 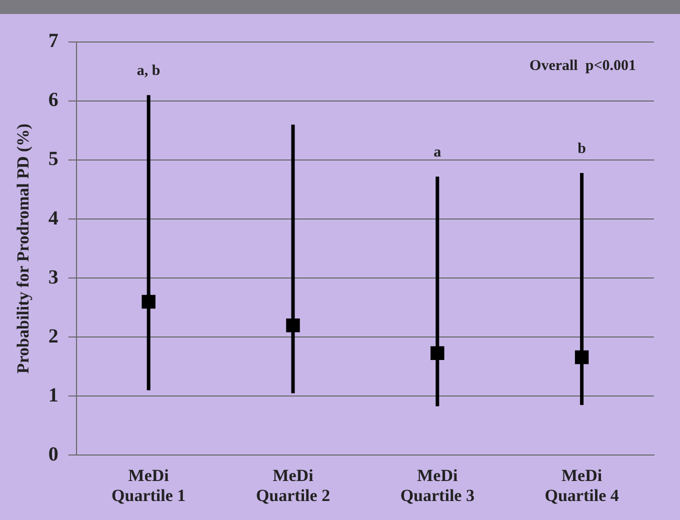 What do you see at coordinates (53, 41) in the screenshot?
I see `y-tick-label: 7` at bounding box center [53, 41].